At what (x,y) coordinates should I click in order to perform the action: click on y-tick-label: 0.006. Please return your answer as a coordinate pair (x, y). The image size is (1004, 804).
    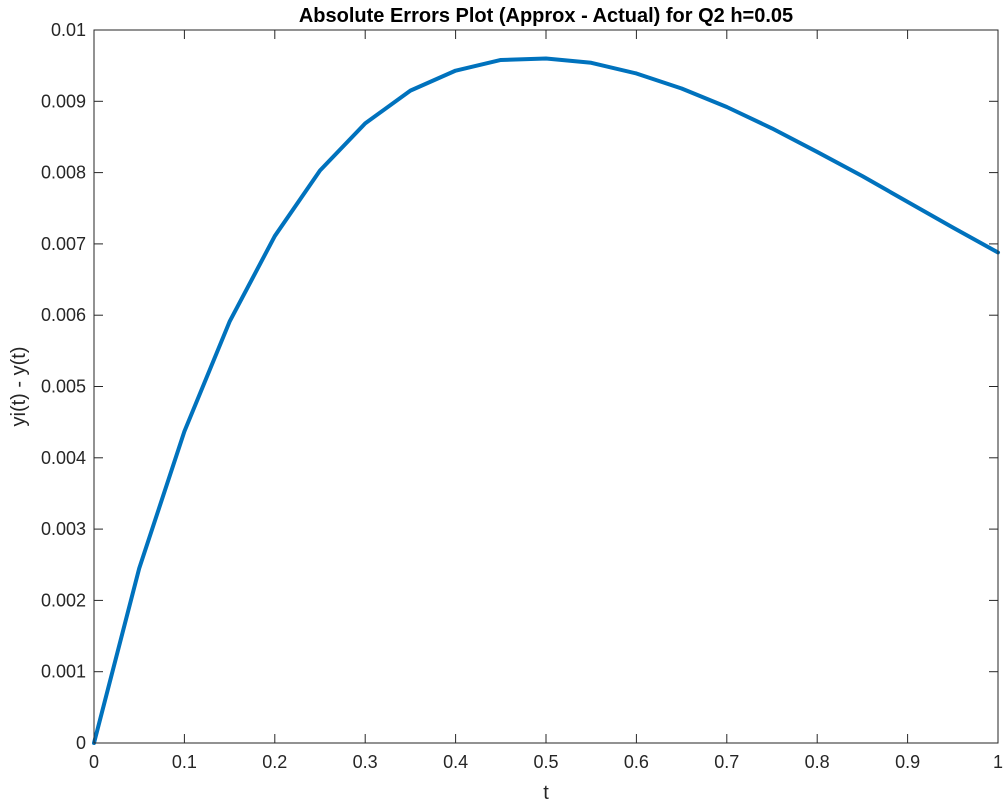
    Looking at the image, I should click on (63, 315).